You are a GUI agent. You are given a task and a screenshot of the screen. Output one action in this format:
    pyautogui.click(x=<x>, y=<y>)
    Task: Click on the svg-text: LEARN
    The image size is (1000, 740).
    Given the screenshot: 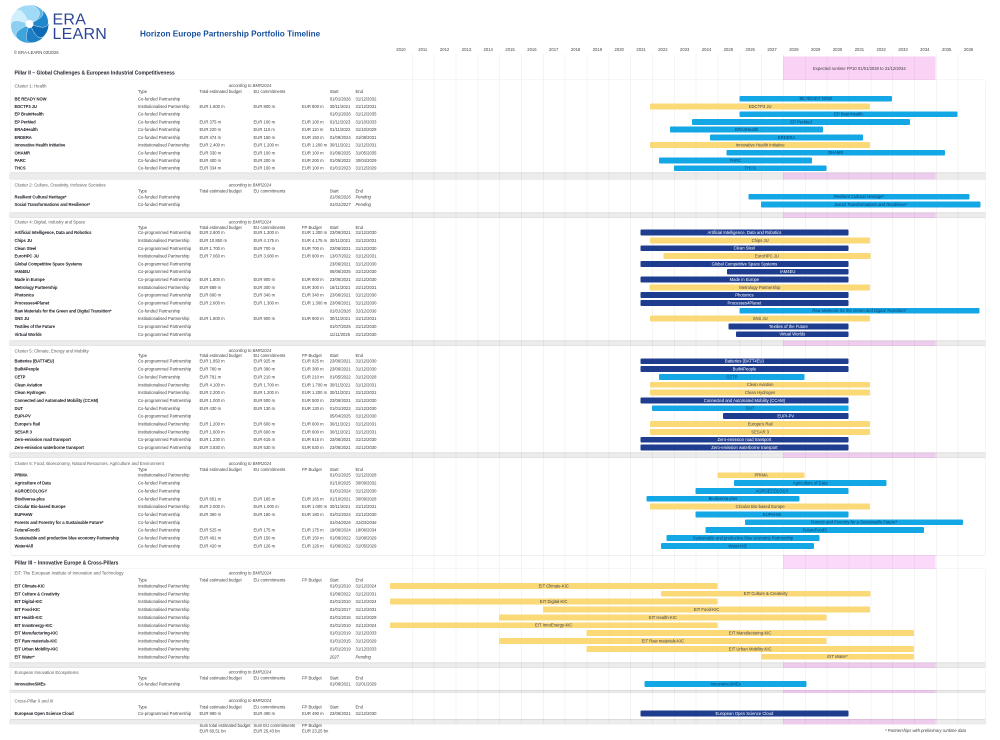 What is the action you would take?
    pyautogui.click(x=80, y=34)
    